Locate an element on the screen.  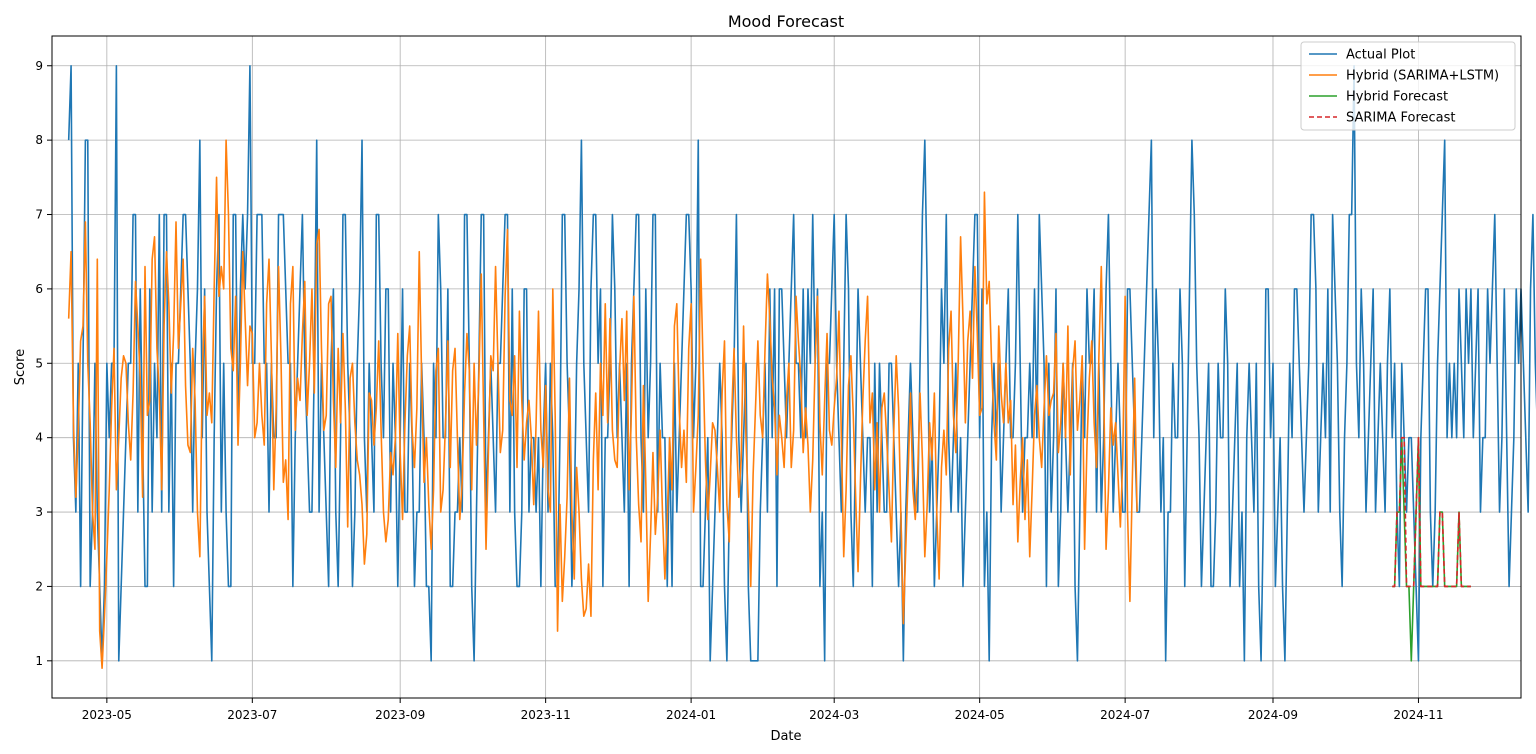
y-tick-label: 2 is located at coordinates (39, 586).